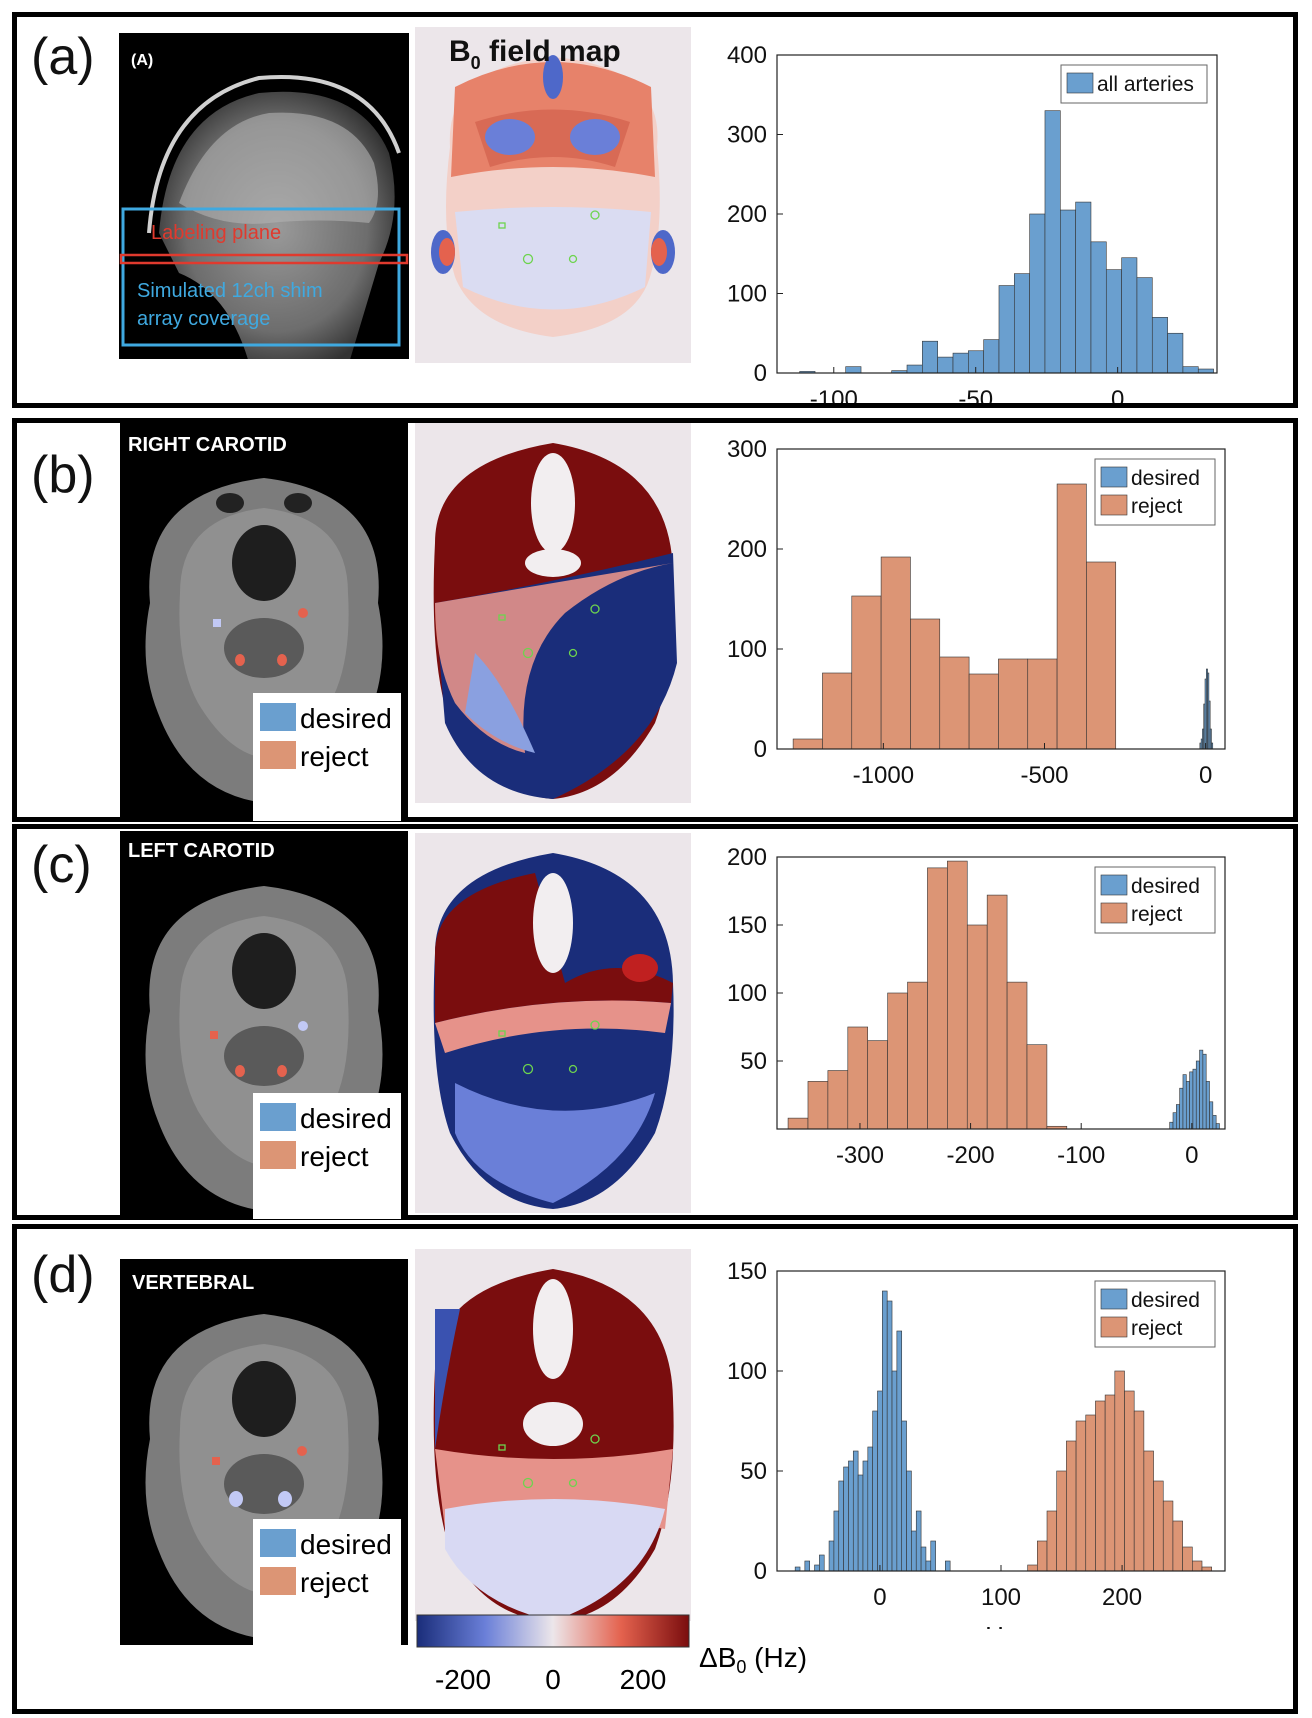 The width and height of the screenshot is (1312, 1718). What do you see at coordinates (615, 1663) in the screenshot?
I see `colorbar: -200 0 200 ΔB0 (Hz)` at bounding box center [615, 1663].